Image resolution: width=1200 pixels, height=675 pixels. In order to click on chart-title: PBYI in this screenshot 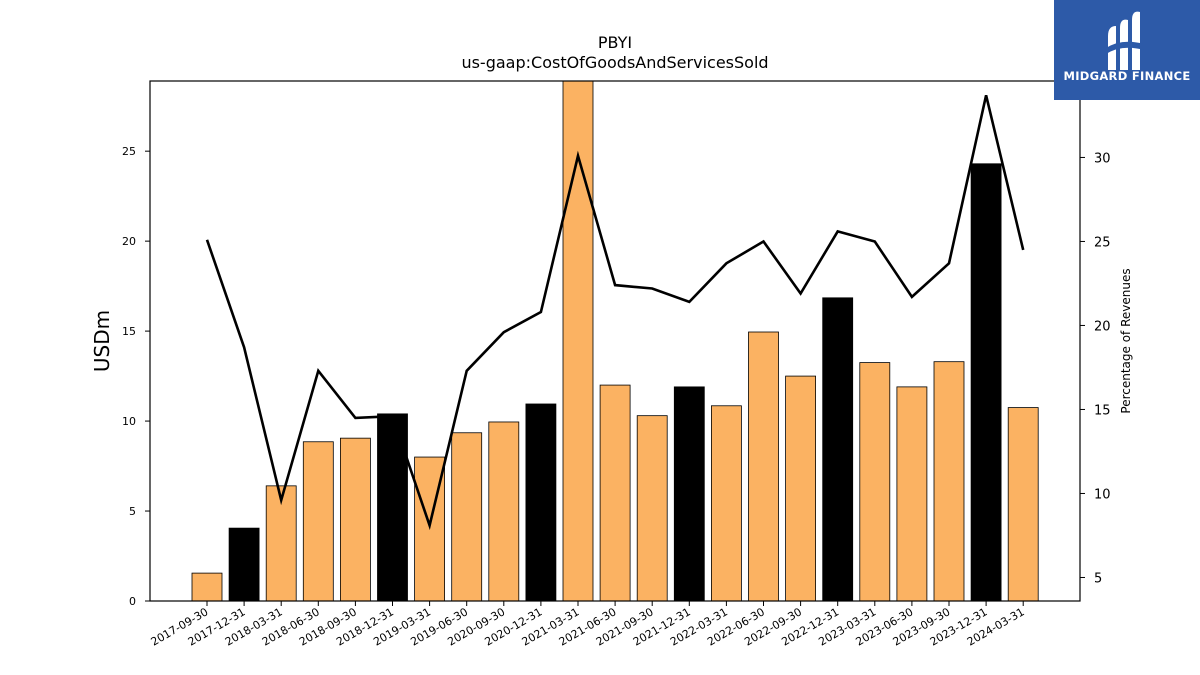, I will do `click(615, 42)`.